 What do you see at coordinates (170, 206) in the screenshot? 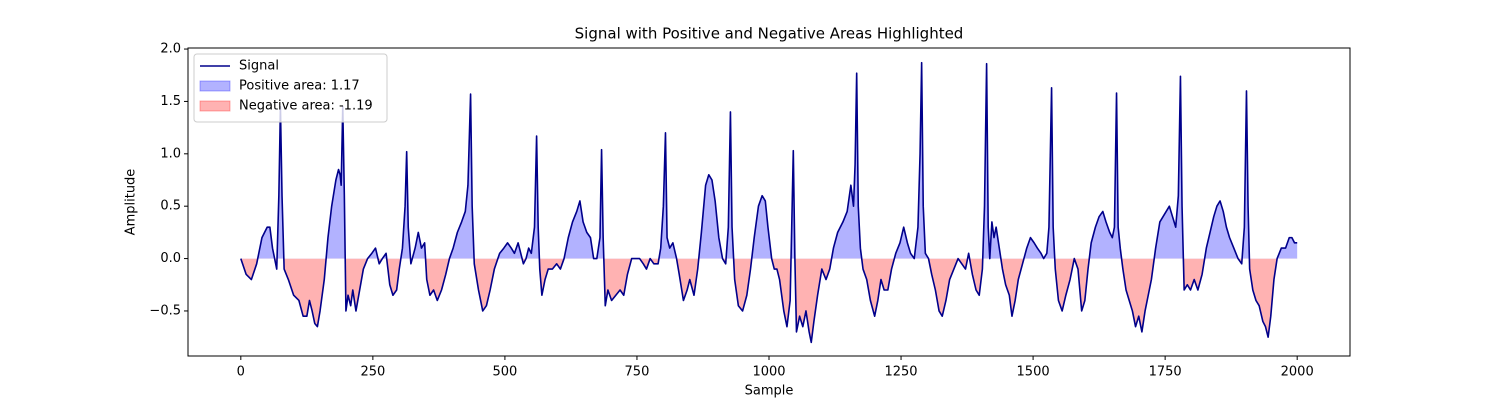
I see `y-tick-label: 0.5` at bounding box center [170, 206].